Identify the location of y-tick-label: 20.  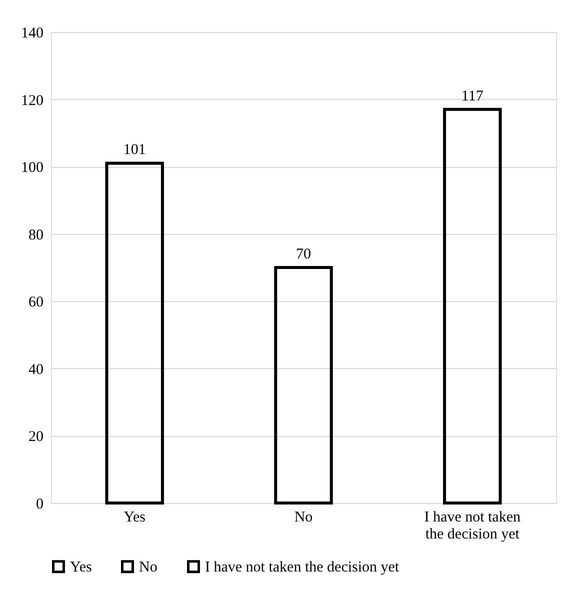
(36, 437).